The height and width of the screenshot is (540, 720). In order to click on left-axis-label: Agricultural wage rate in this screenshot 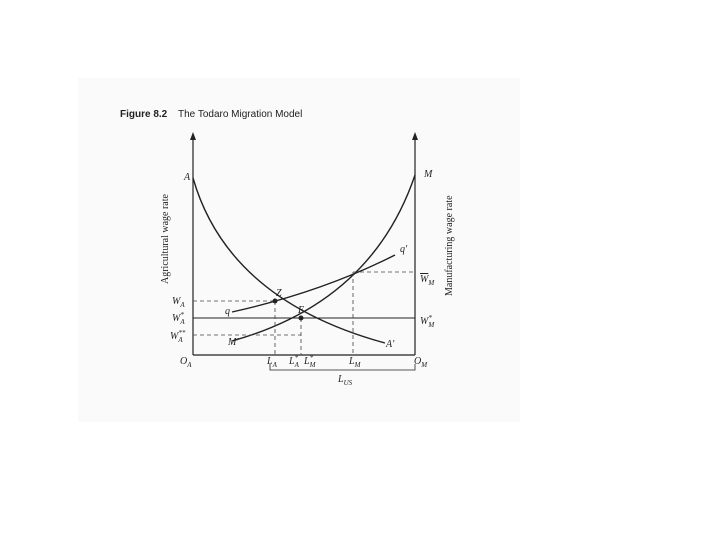, I will do `click(165, 238)`.